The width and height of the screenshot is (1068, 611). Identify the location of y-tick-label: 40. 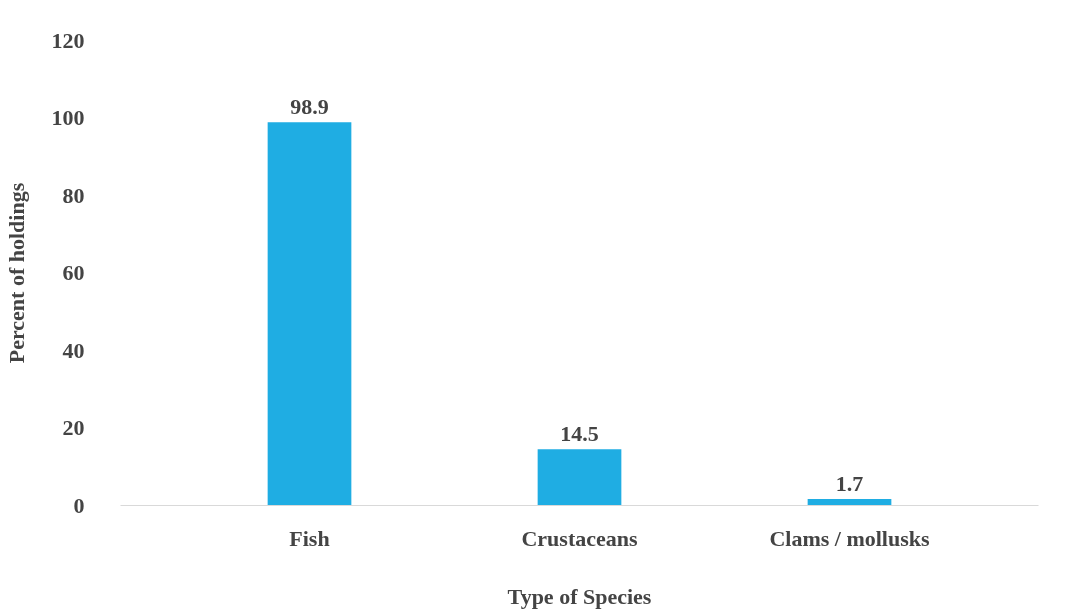
(73, 350).